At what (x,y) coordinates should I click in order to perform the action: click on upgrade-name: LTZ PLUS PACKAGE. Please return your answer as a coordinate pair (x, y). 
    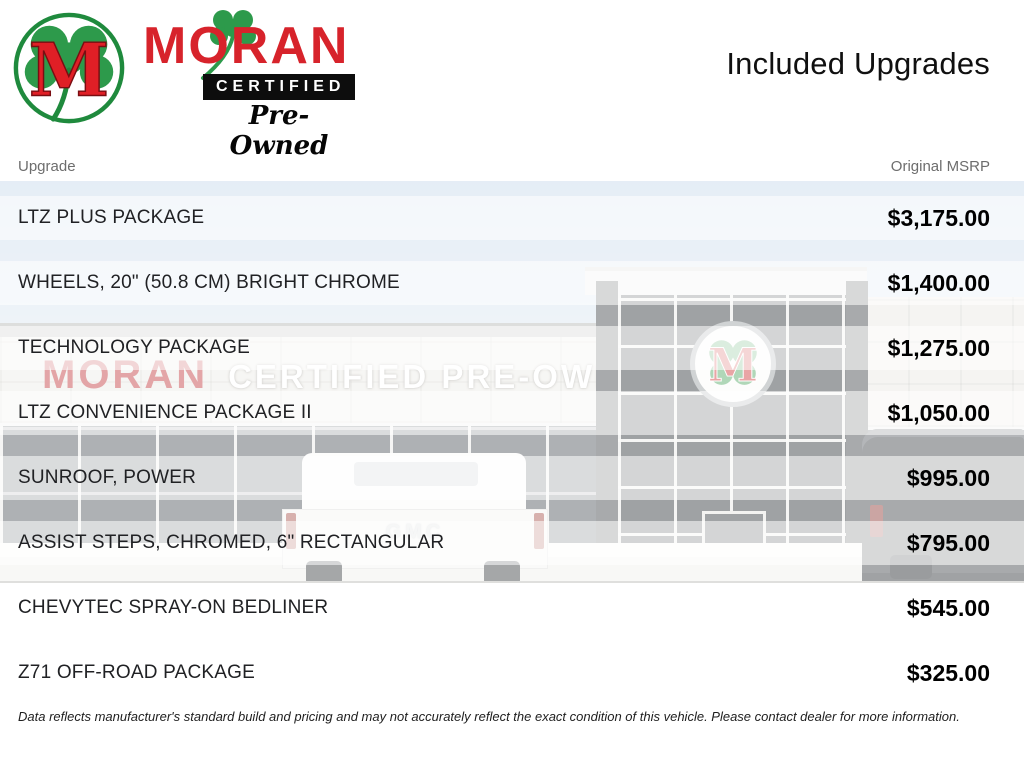
    Looking at the image, I should click on (111, 217).